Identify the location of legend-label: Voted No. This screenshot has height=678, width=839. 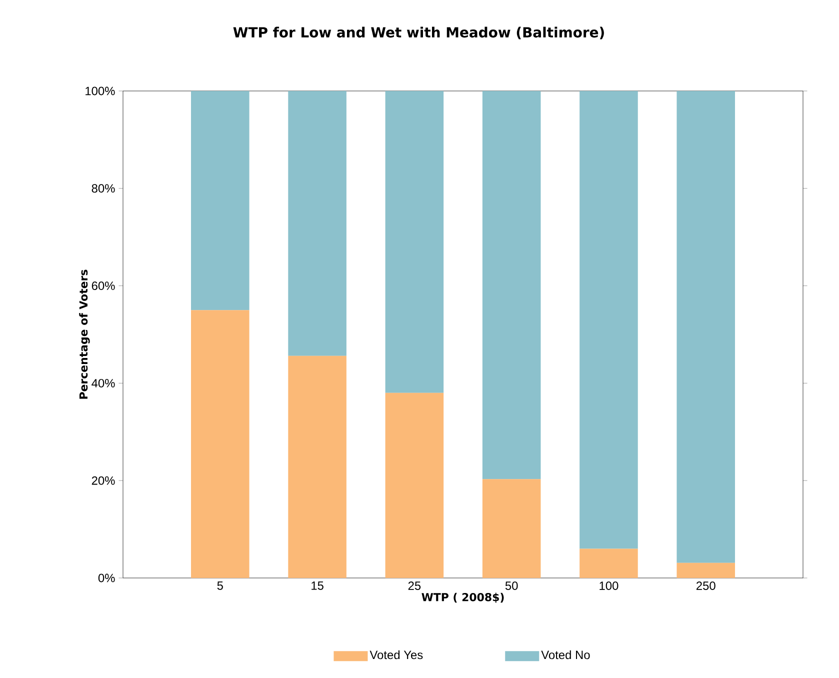
(565, 655).